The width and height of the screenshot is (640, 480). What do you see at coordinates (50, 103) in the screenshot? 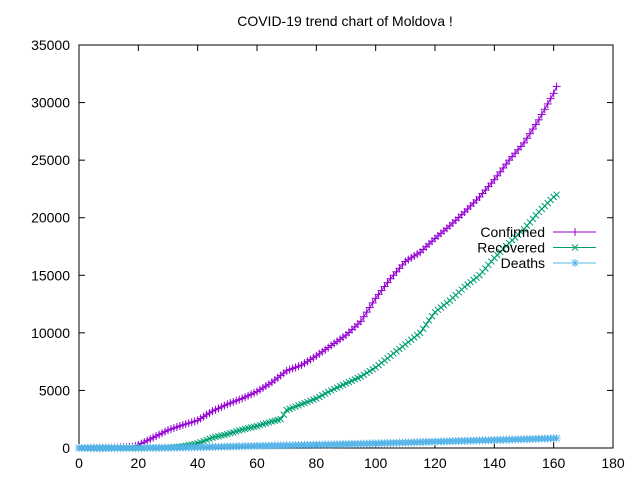
I see `y-tick-label: 30000` at bounding box center [50, 103].